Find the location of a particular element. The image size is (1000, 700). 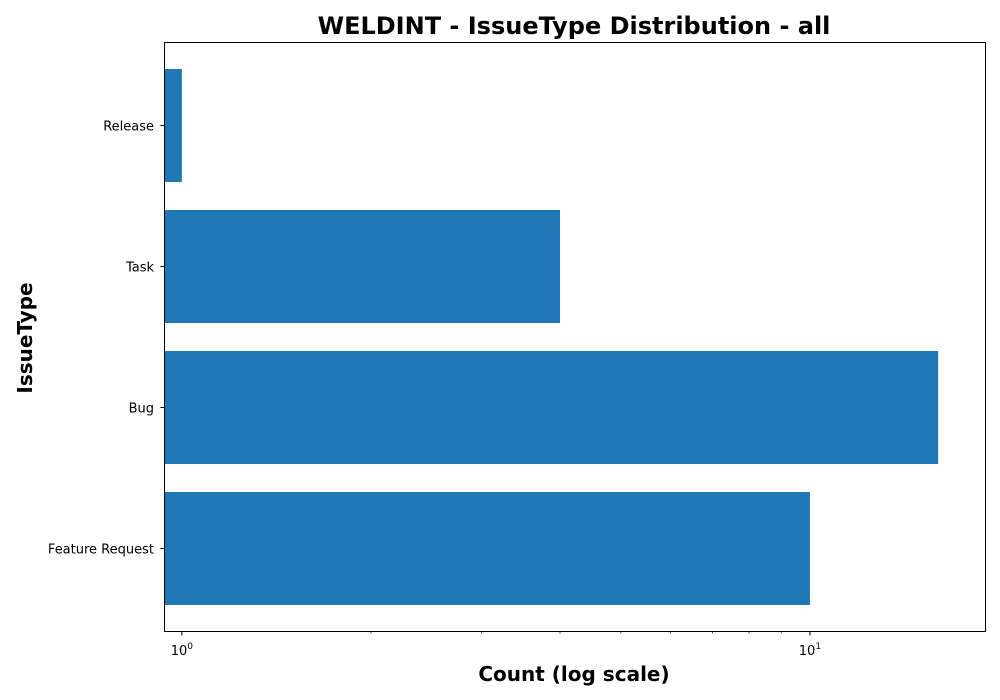

x-axis-label: Count (log scale) is located at coordinates (573, 674).